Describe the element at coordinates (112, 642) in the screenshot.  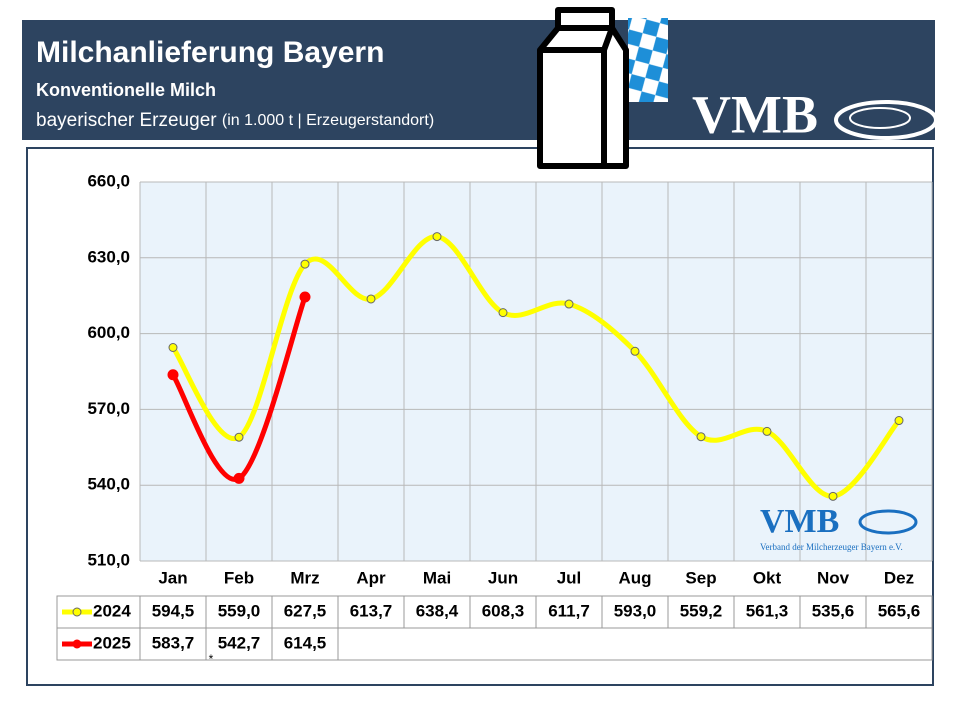
I see `legend-label: 2025` at that location.